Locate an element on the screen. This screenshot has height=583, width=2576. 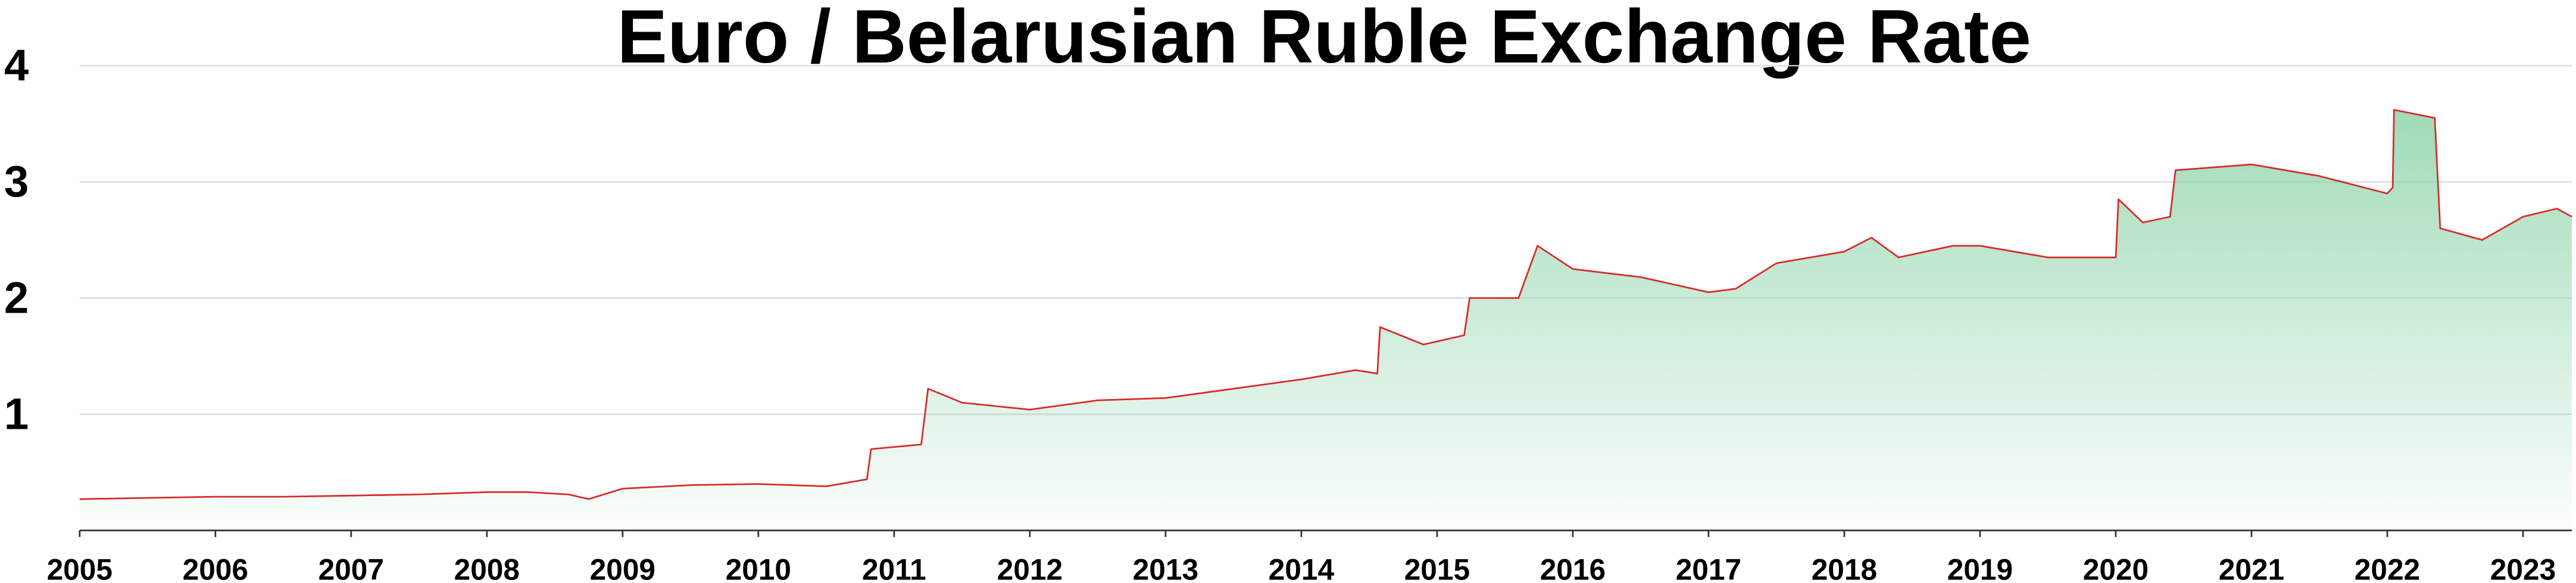
x-tick-label: 2005 is located at coordinates (80, 568).